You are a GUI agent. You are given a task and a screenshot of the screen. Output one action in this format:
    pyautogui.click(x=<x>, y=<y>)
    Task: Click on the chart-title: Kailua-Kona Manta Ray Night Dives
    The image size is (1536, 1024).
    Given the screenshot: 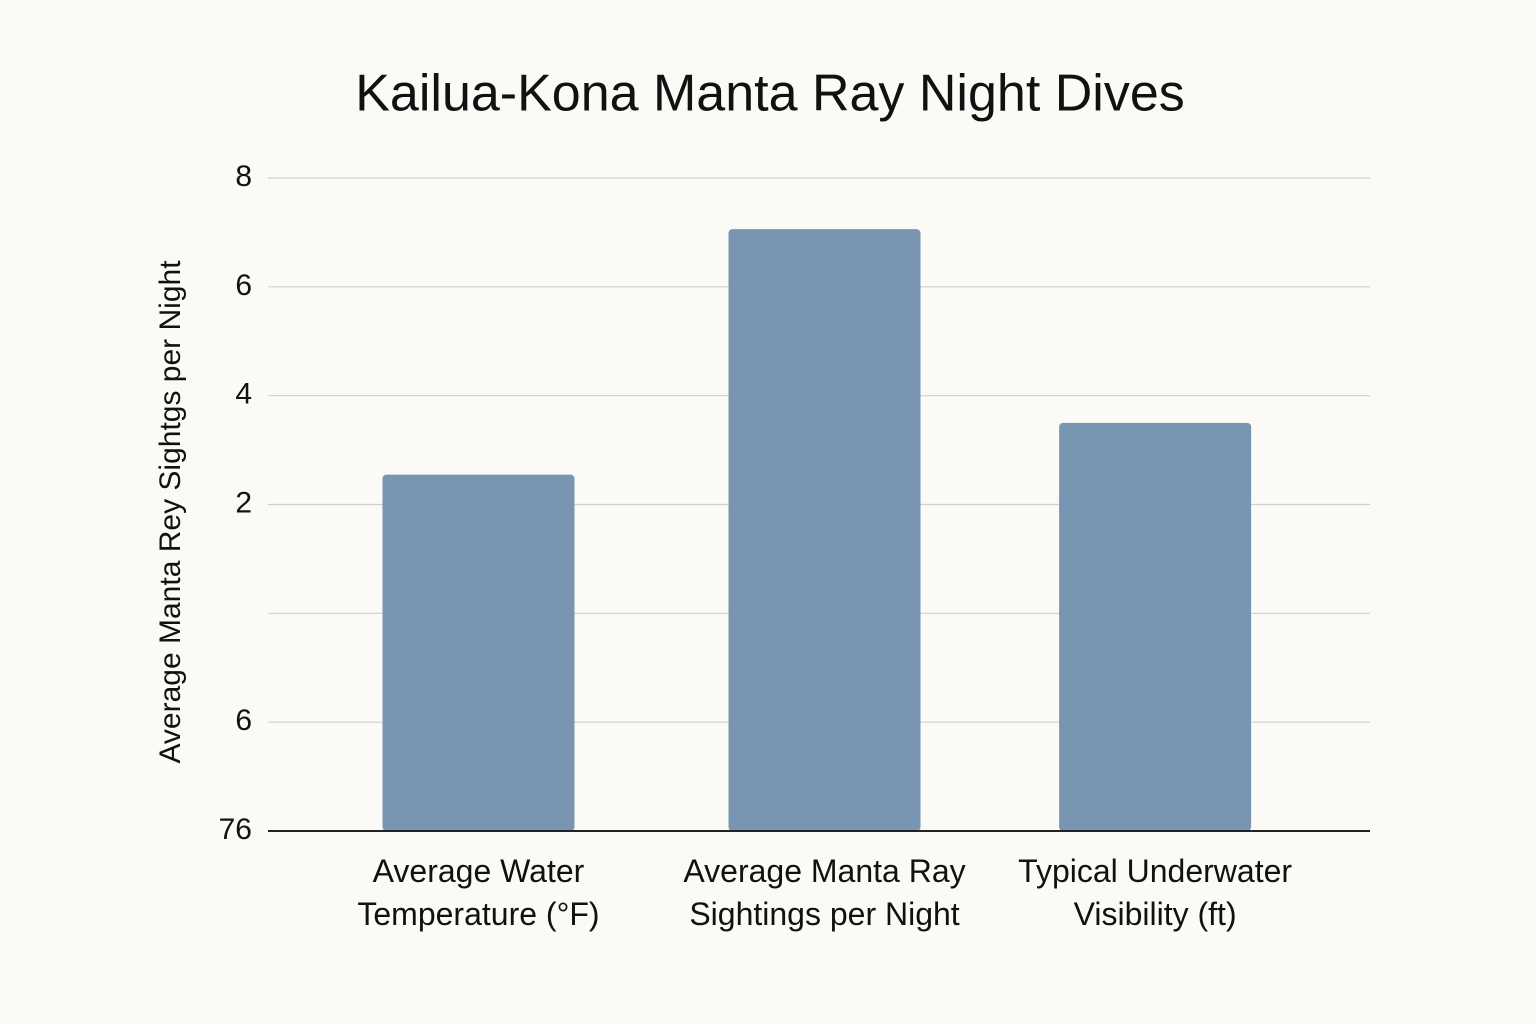 What is the action you would take?
    pyautogui.click(x=770, y=94)
    